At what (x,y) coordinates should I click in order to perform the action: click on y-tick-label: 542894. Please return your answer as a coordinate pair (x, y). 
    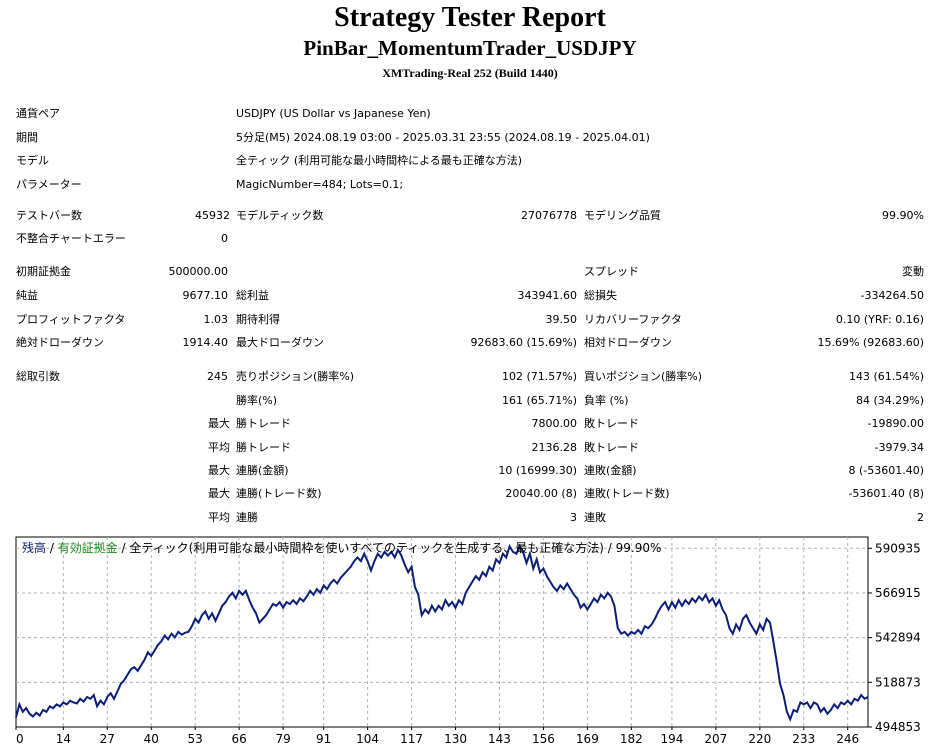
    Looking at the image, I should click on (898, 638).